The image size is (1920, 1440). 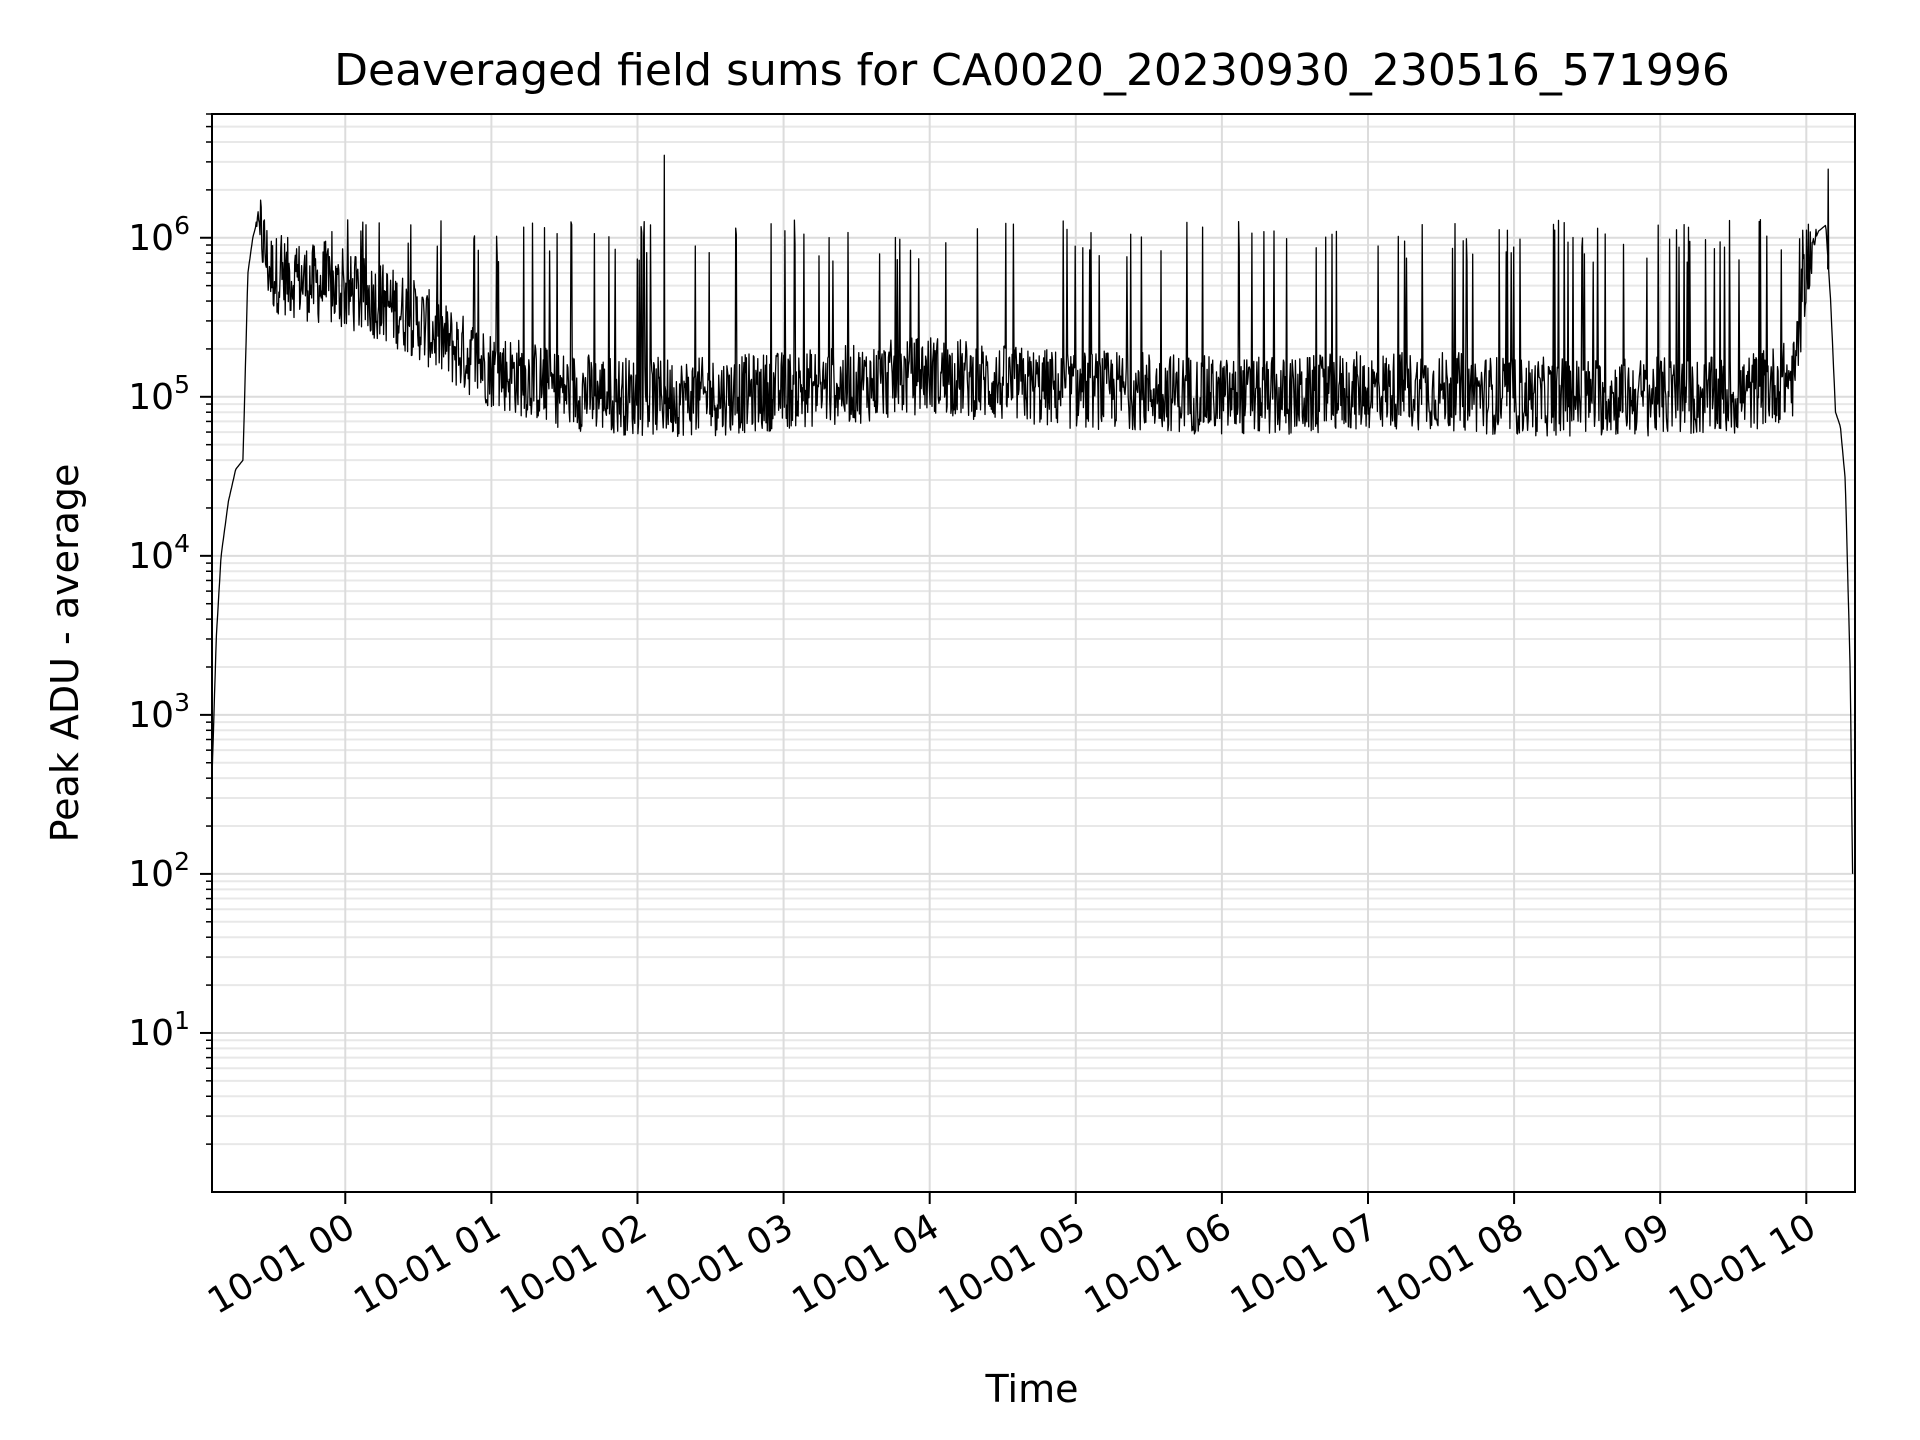 What do you see at coordinates (65, 653) in the screenshot?
I see `y-axis-label: Peak ADU - average` at bounding box center [65, 653].